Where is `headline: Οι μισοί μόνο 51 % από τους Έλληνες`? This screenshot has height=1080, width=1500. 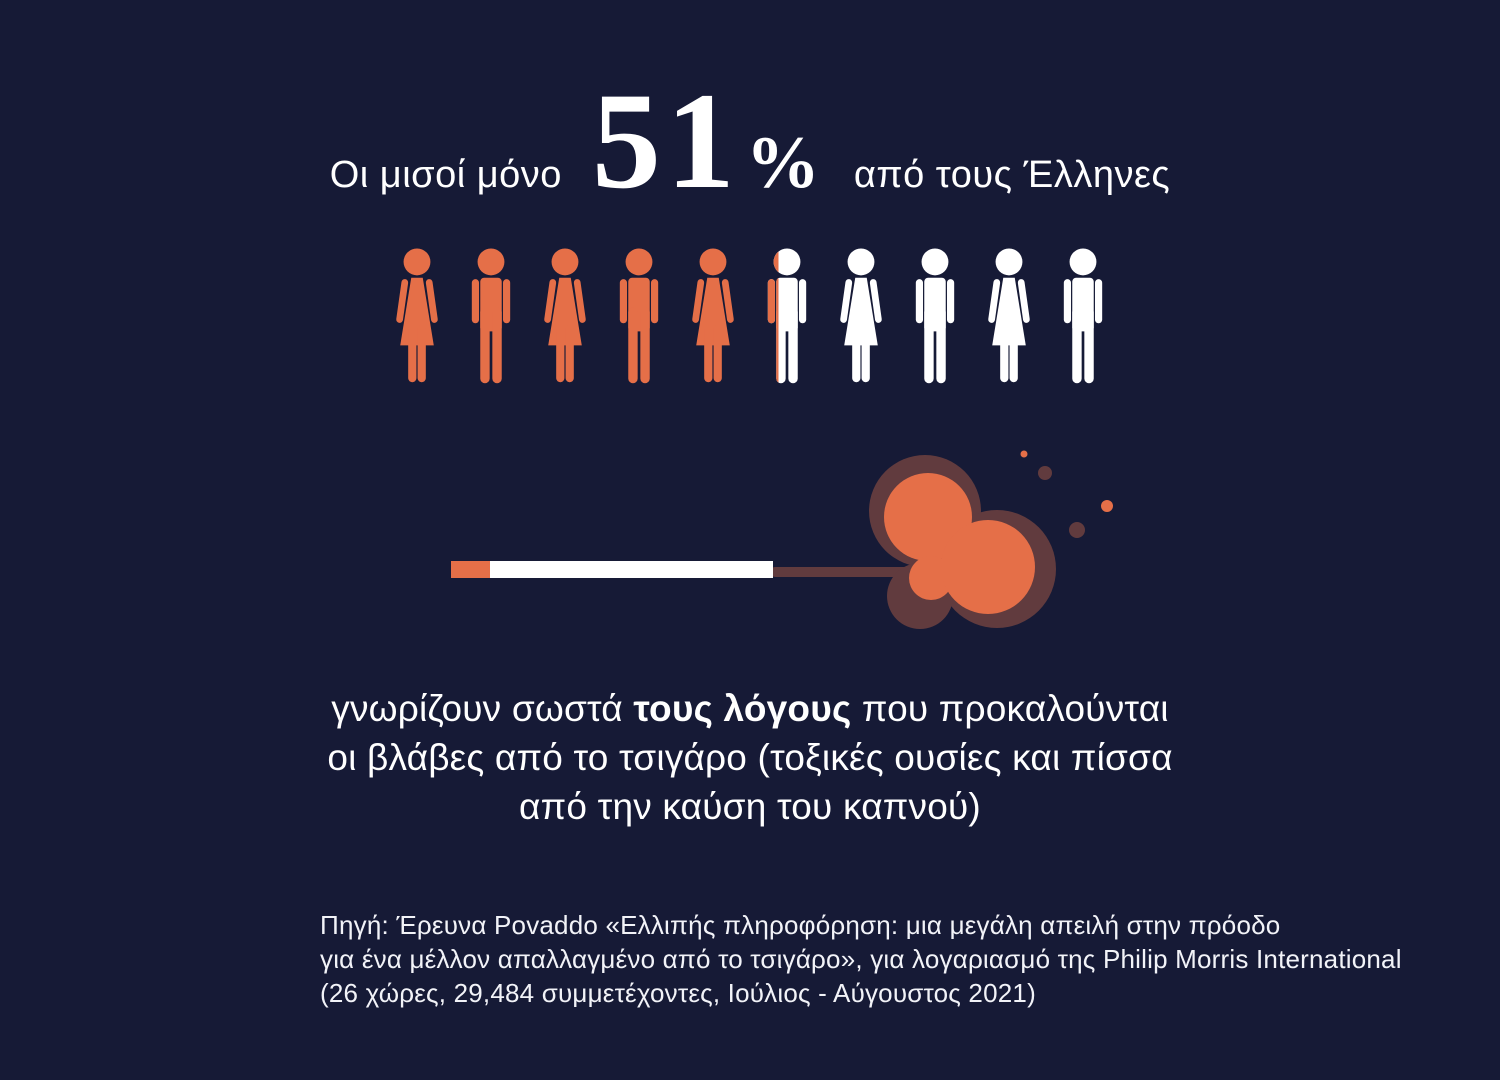
headline: Οι μισοί μόνο 51 % από τους Έλληνες is located at coordinates (750, 141).